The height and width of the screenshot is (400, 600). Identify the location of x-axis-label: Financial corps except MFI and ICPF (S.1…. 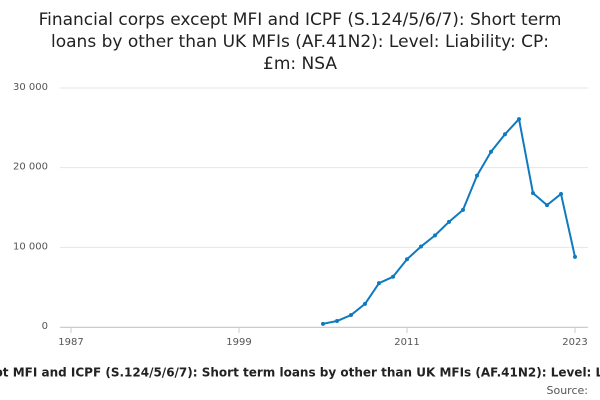
(300, 373).